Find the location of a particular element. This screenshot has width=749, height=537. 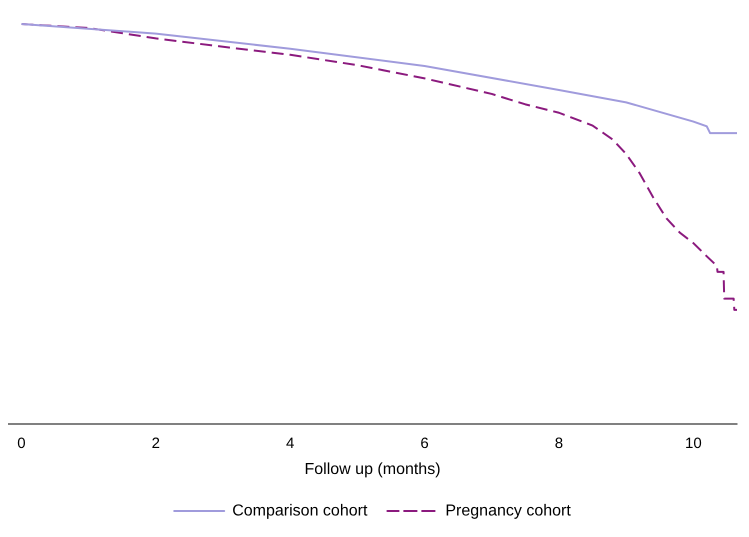

x-tick-label: 2 is located at coordinates (156, 443).